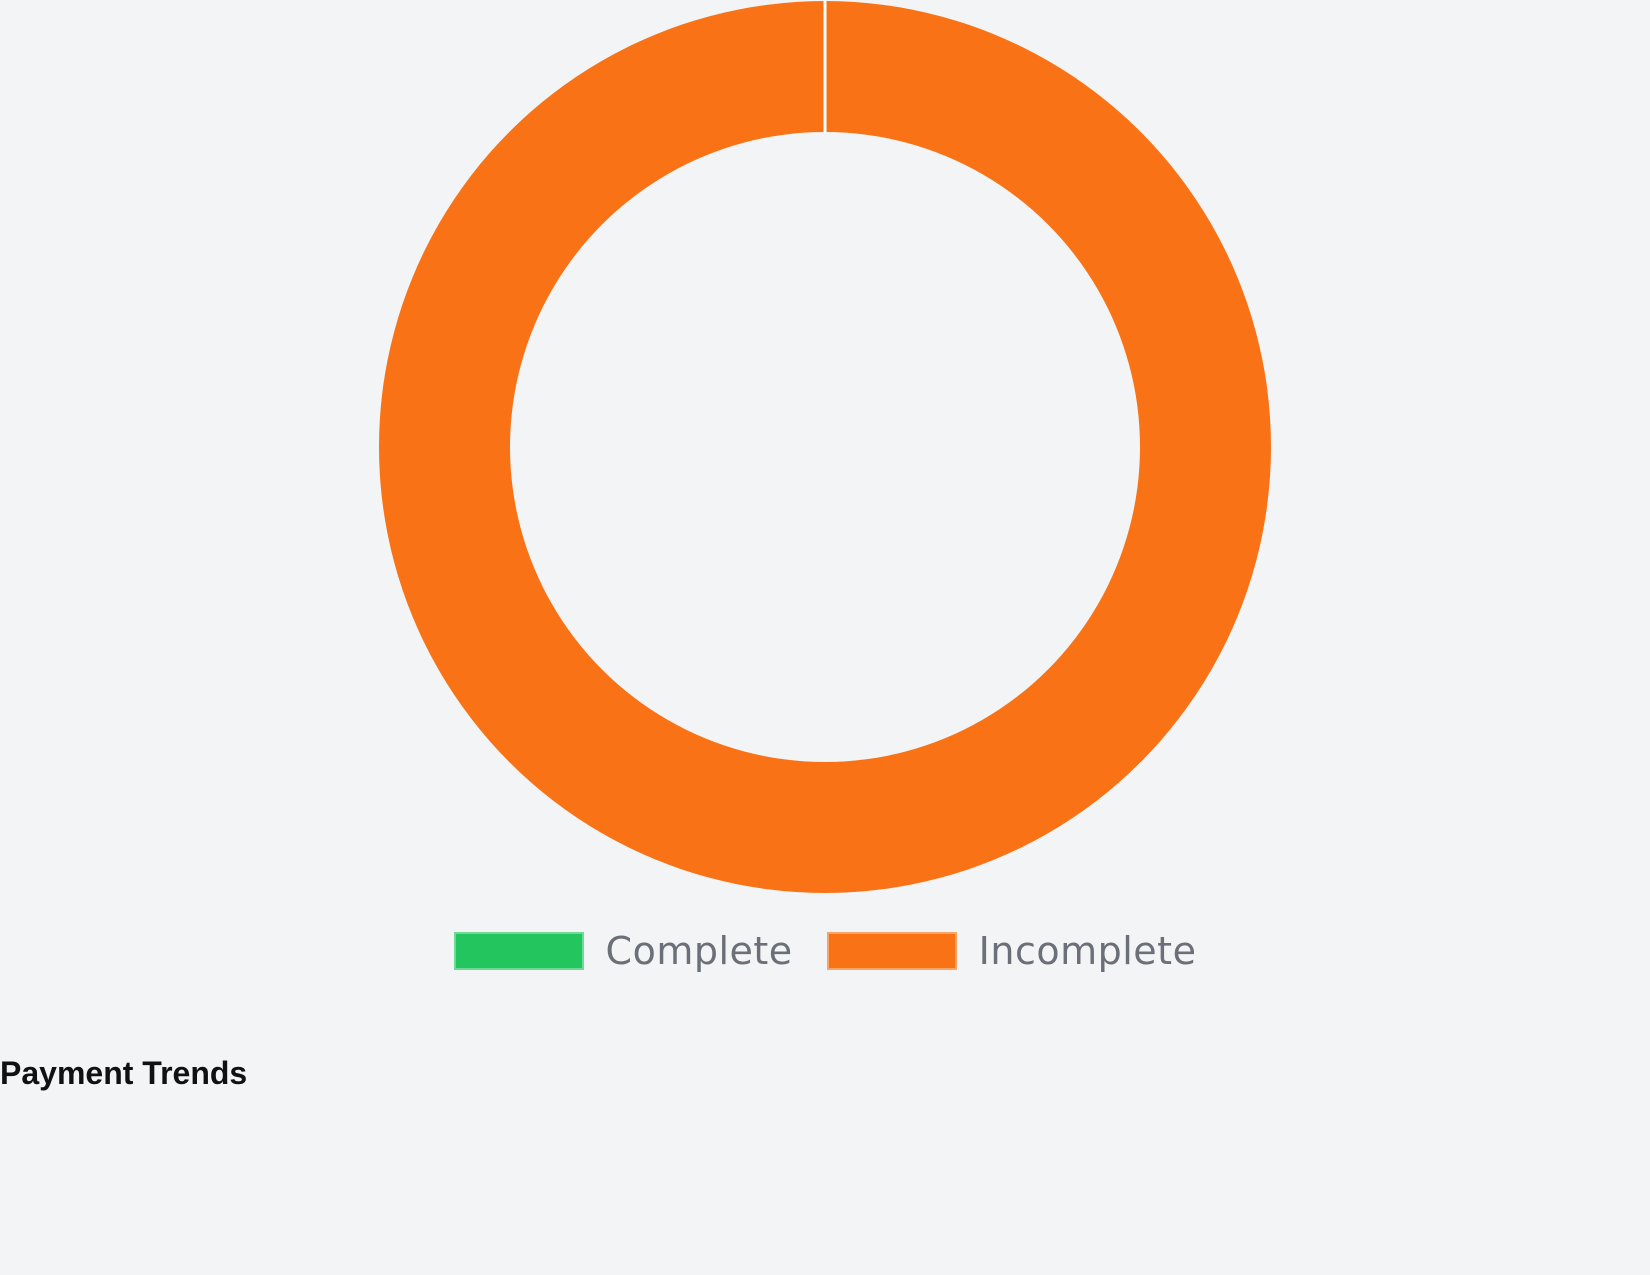 The image size is (1650, 1275). Describe the element at coordinates (518, 951) in the screenshot. I see `legend-swatch-complete` at that location.